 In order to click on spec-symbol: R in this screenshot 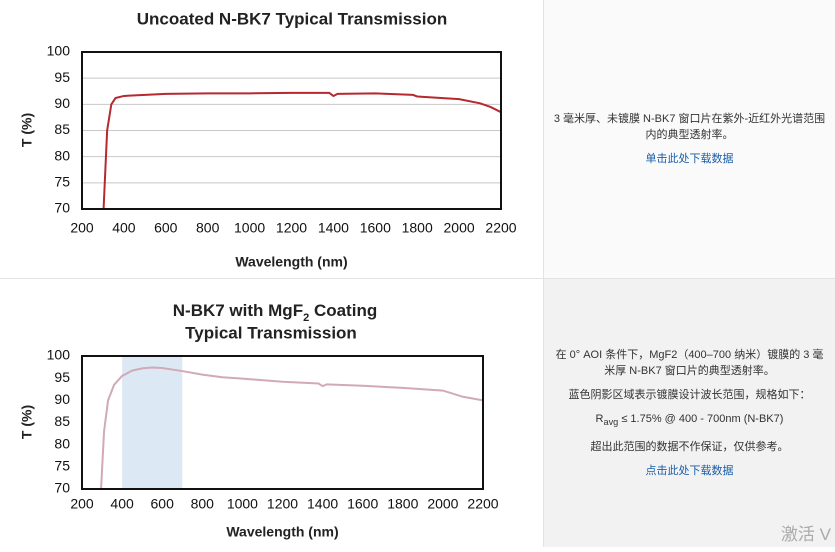, I will do `click(599, 419)`.